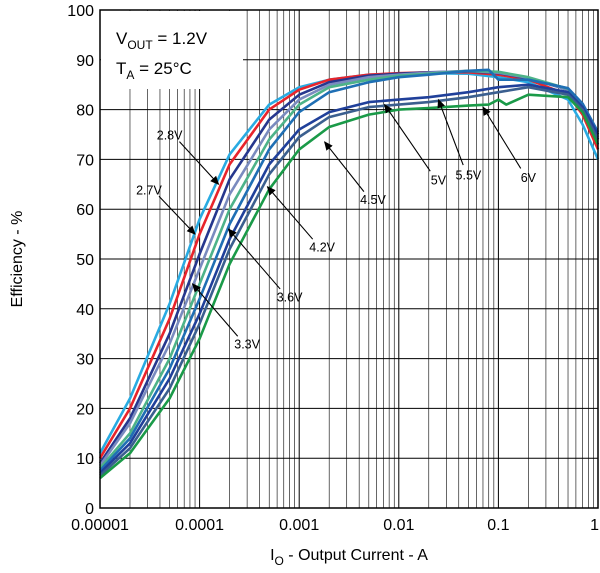 This screenshot has width=600, height=573. Describe the element at coordinates (89, 509) in the screenshot. I see `y-tick-label: 0` at that location.